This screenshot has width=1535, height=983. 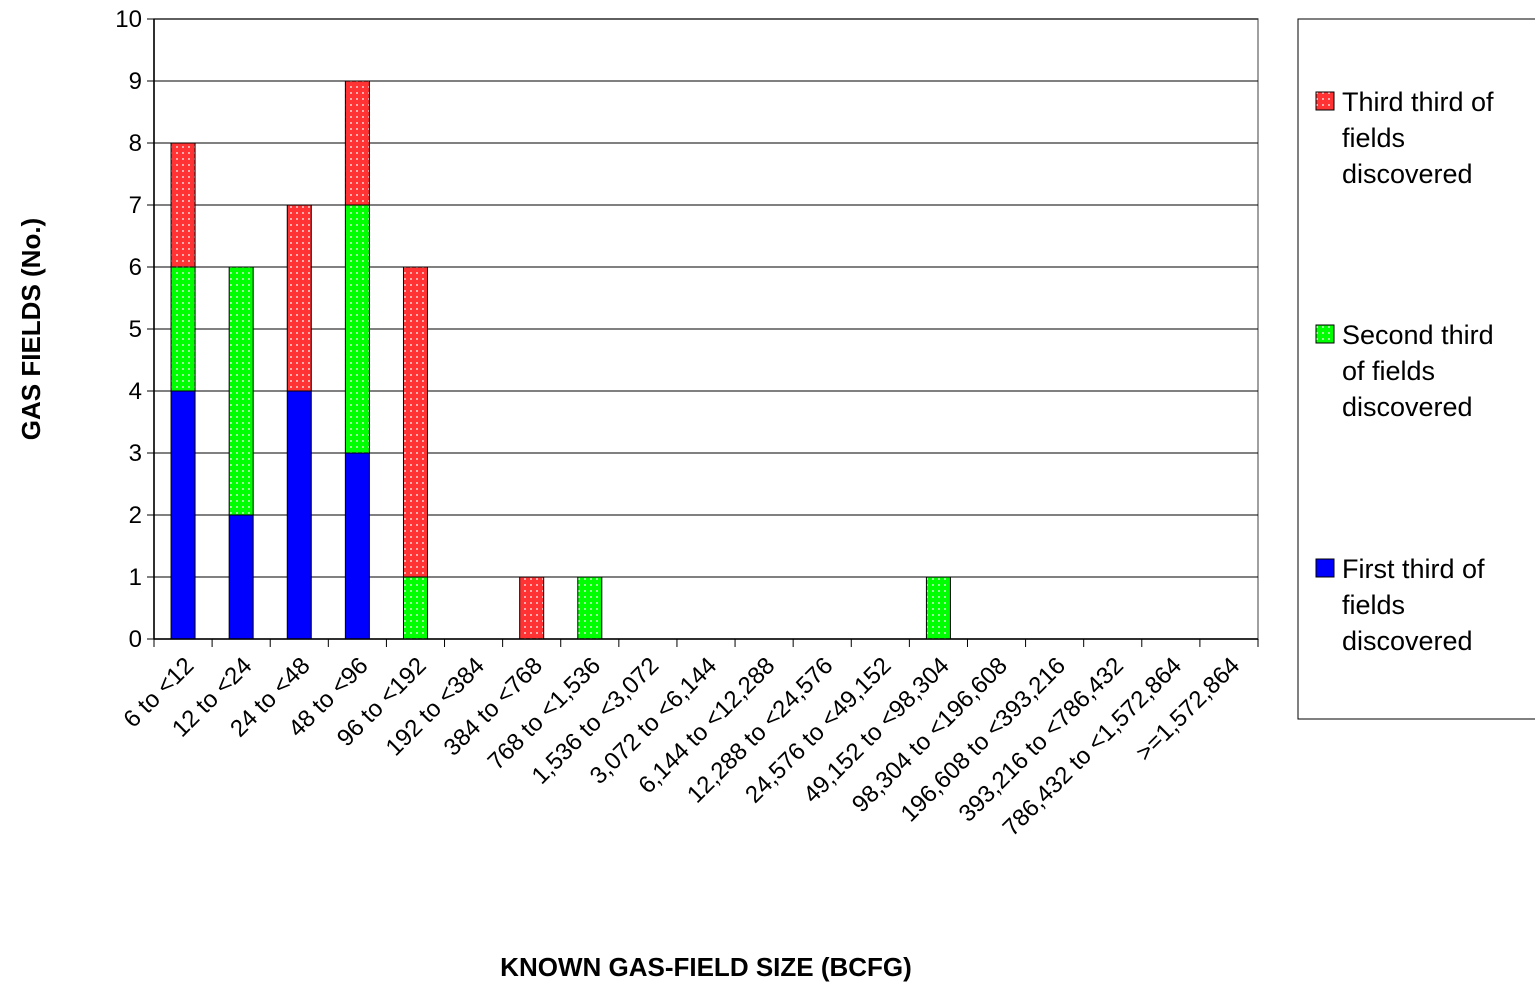 What do you see at coordinates (135, 81) in the screenshot?
I see `y-tick-label: 9` at bounding box center [135, 81].